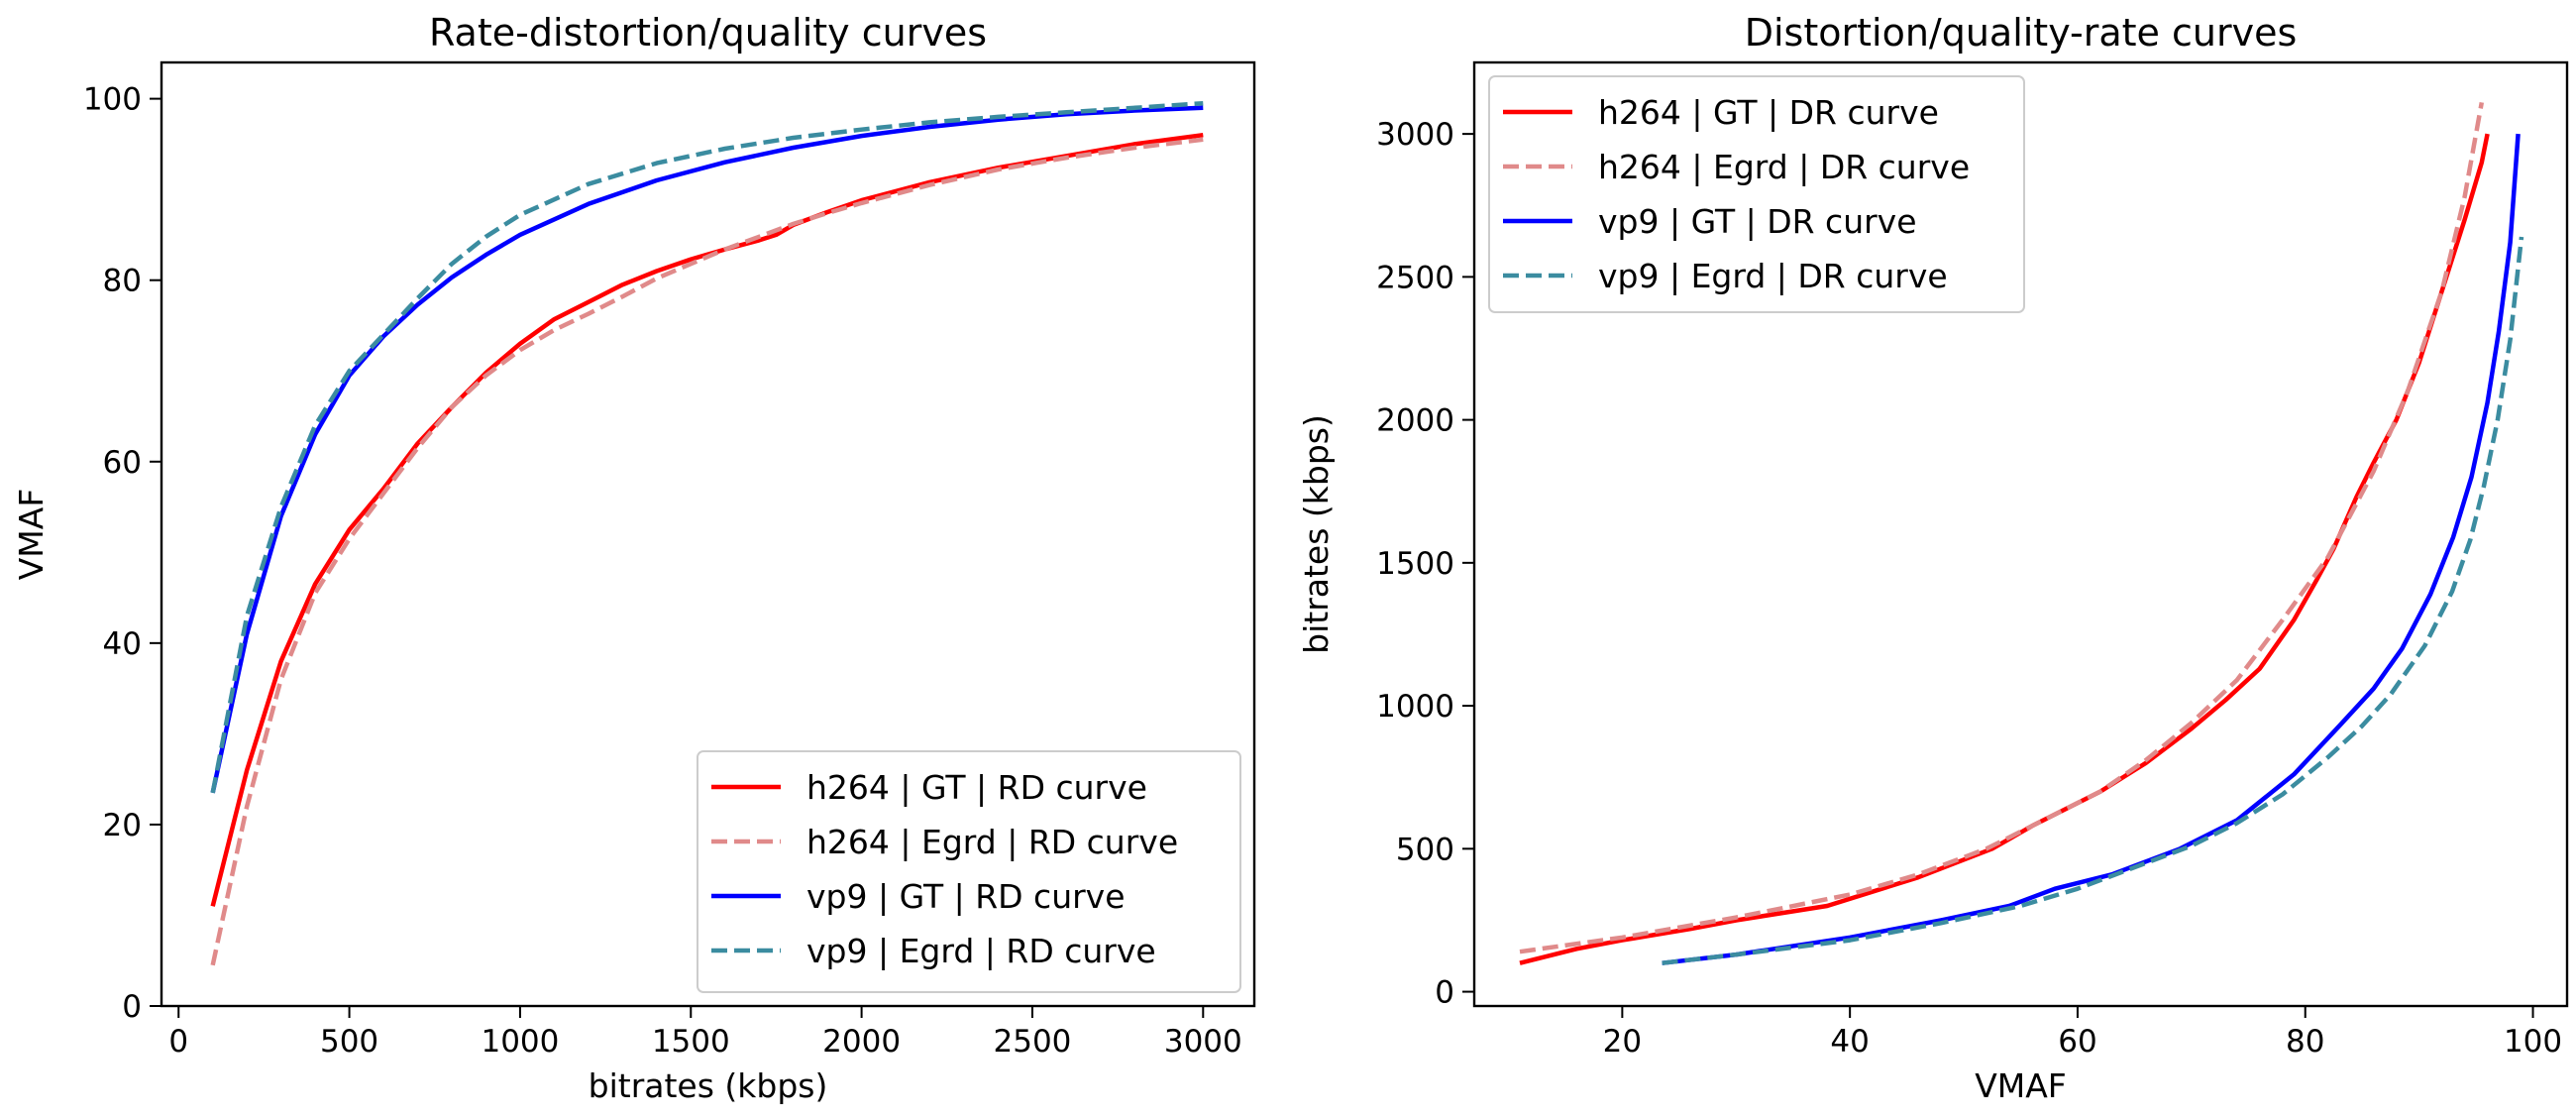 The height and width of the screenshot is (1120, 2576). I want to click on dr-xtick-label: 40, so click(1849, 1042).